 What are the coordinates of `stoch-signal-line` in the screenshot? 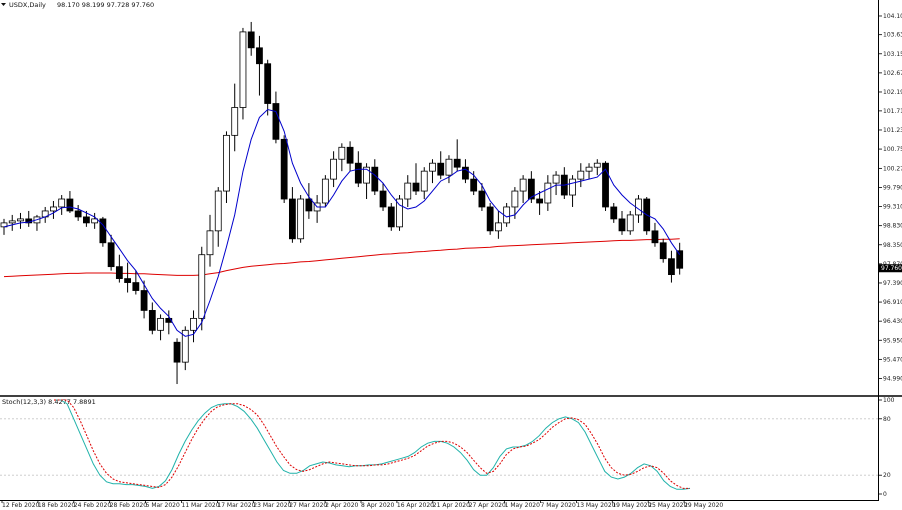 It's located at (372, 444).